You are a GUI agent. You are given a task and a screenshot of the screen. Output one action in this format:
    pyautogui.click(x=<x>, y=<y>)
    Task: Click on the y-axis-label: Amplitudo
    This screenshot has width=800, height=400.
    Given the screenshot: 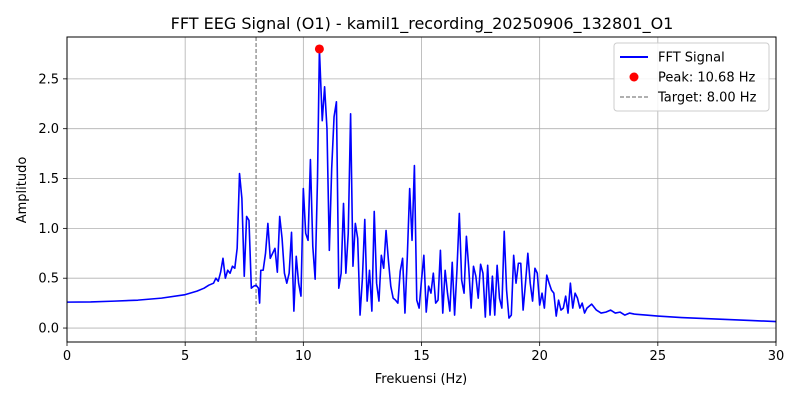 What is the action you would take?
    pyautogui.click(x=22, y=190)
    